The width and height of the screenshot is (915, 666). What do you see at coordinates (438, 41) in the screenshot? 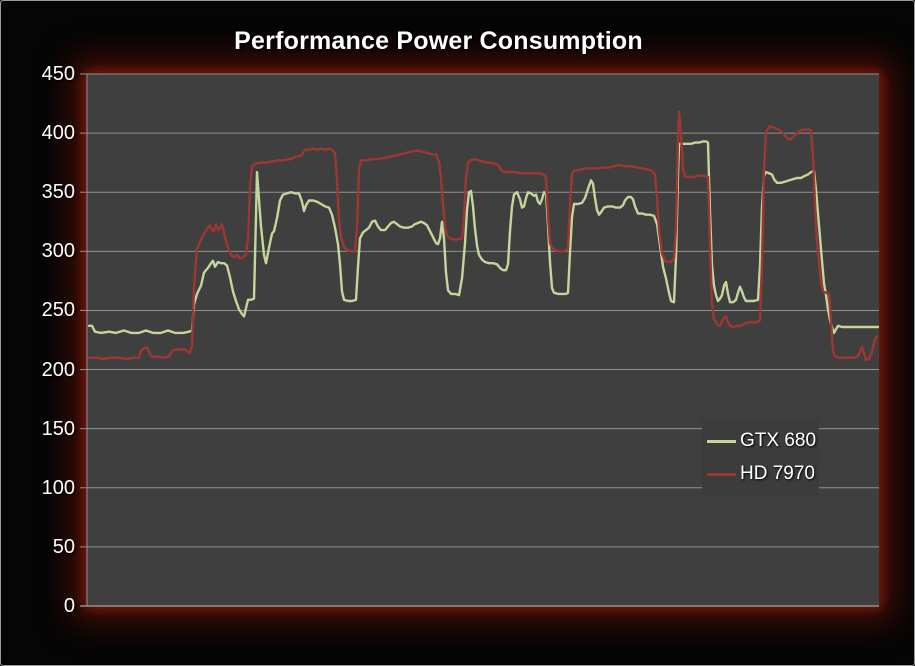
I see `chart-title: Performance Power Consumption` at bounding box center [438, 41].